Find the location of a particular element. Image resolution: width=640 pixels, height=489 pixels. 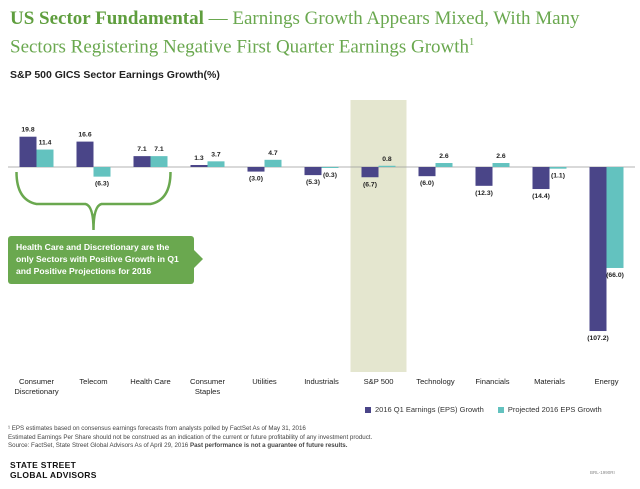

data-label-q1-0: 19.8 is located at coordinates (27, 130).